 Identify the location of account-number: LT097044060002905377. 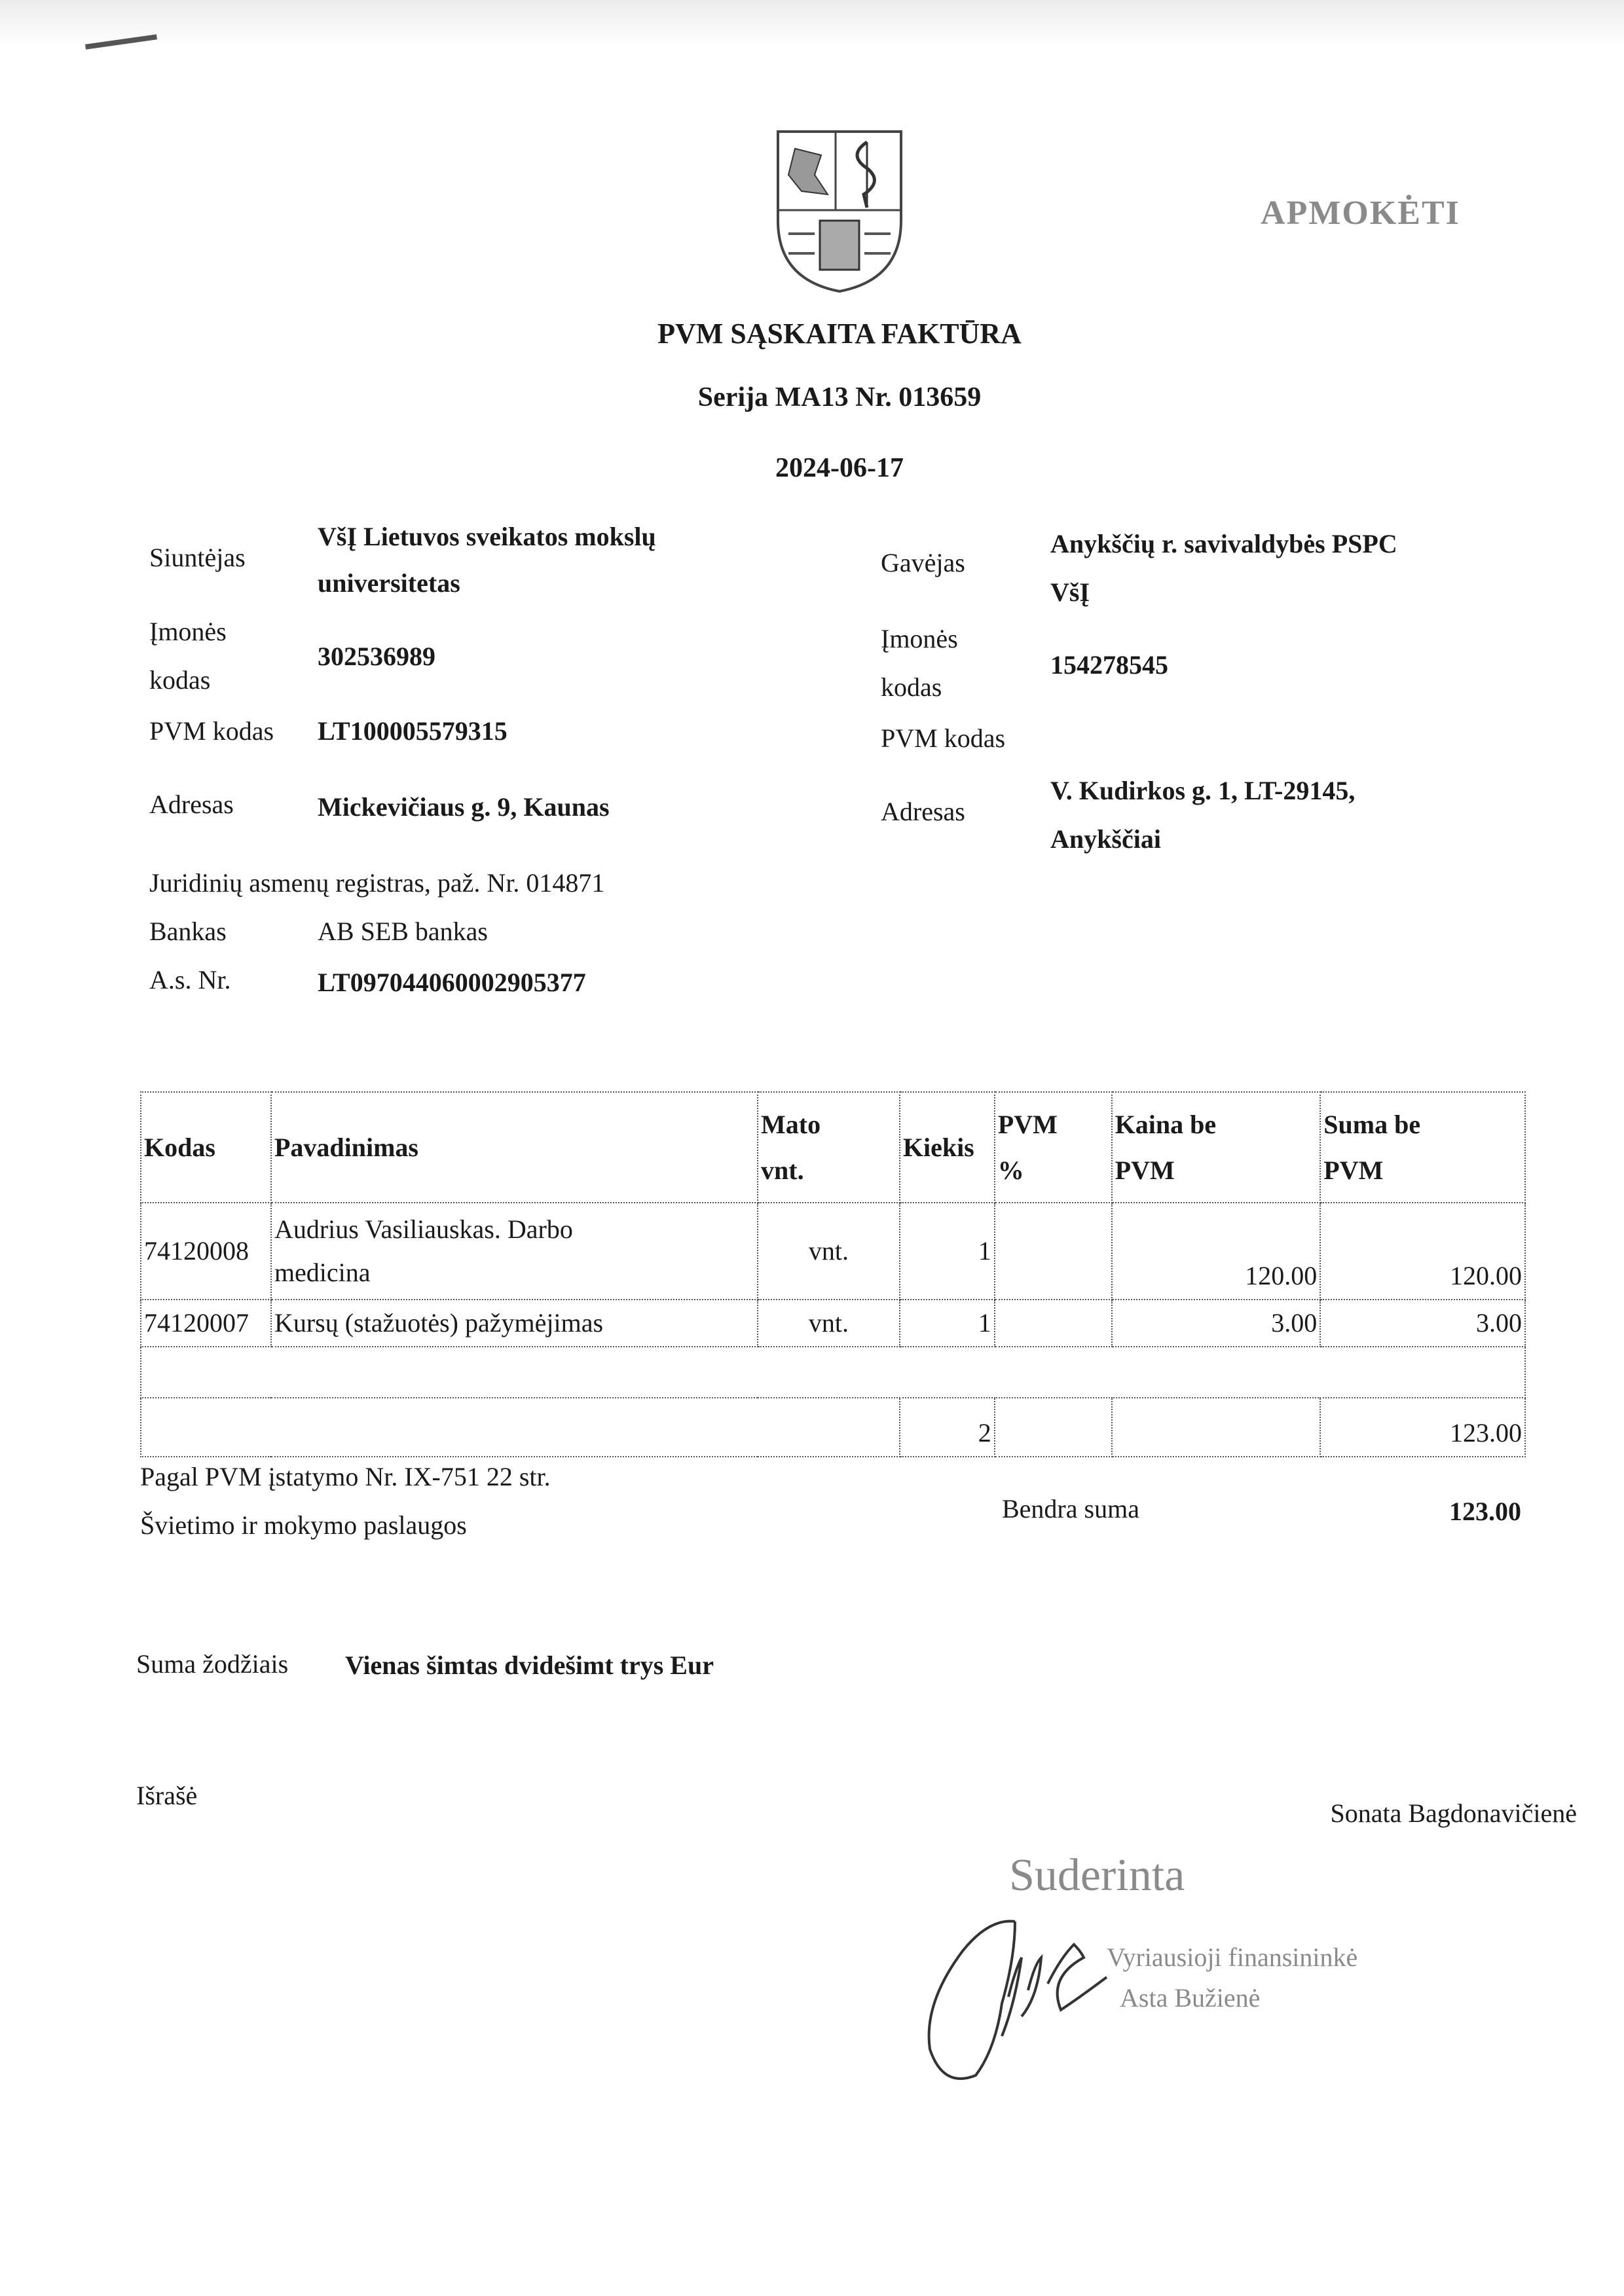
(452, 982).